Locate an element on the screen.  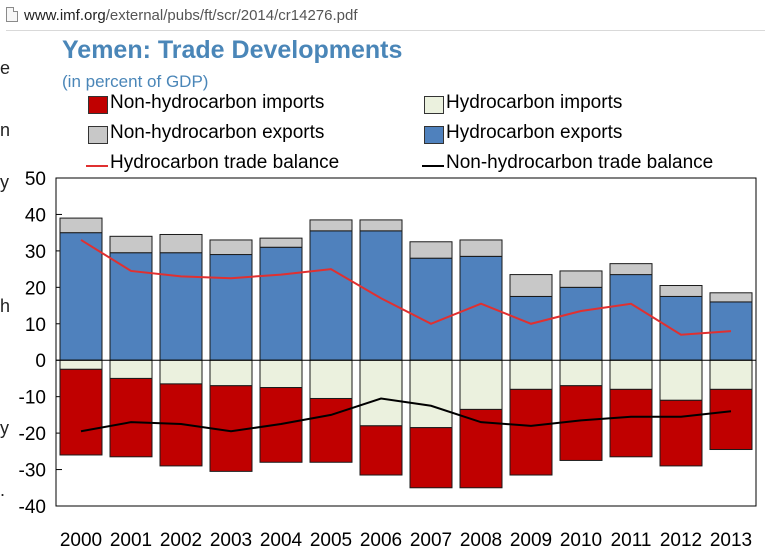
x-tick-label: 2011 is located at coordinates (631, 540).